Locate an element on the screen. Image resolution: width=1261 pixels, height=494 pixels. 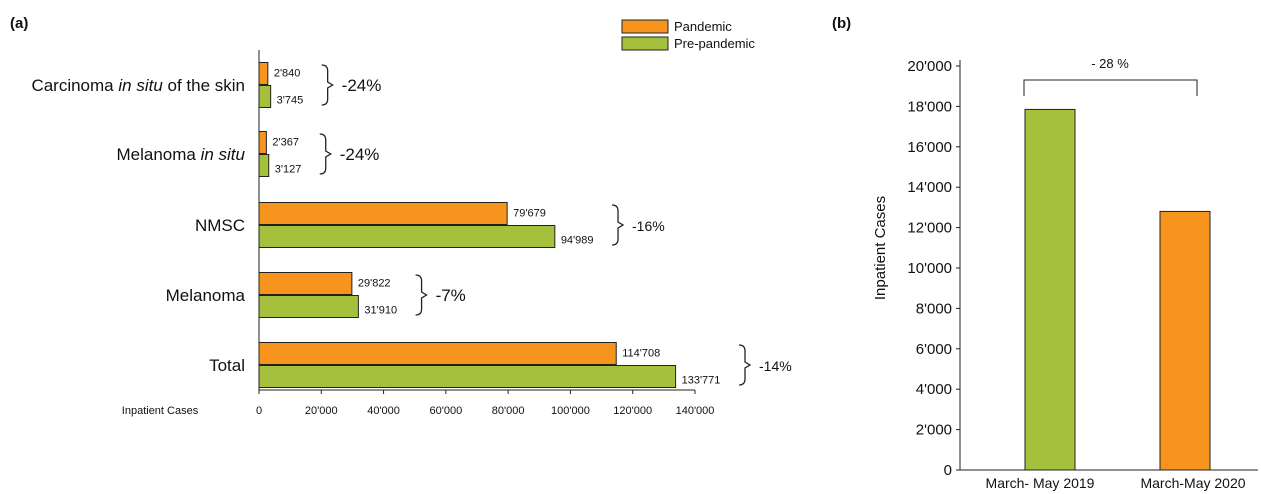
bar-2020 is located at coordinates (1185, 340).